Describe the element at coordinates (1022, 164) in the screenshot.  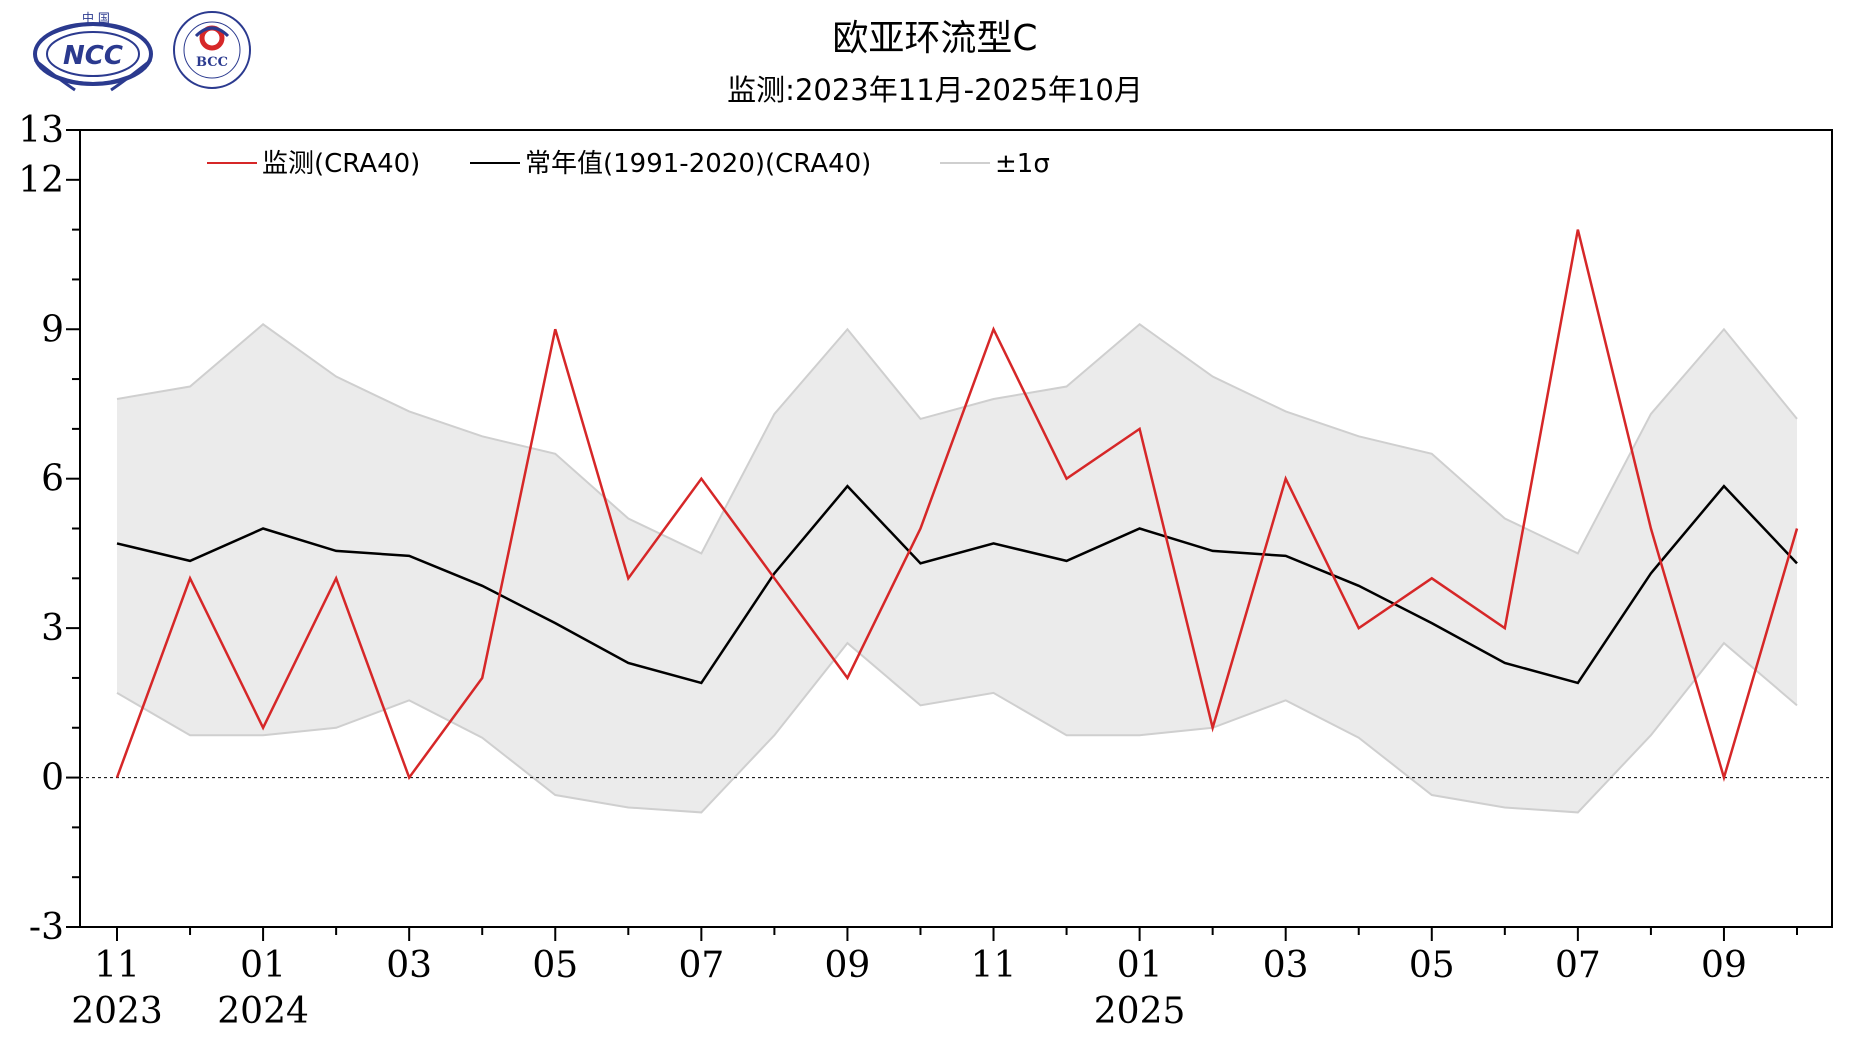
I see `legend-sigma-label: ±1σ` at that location.